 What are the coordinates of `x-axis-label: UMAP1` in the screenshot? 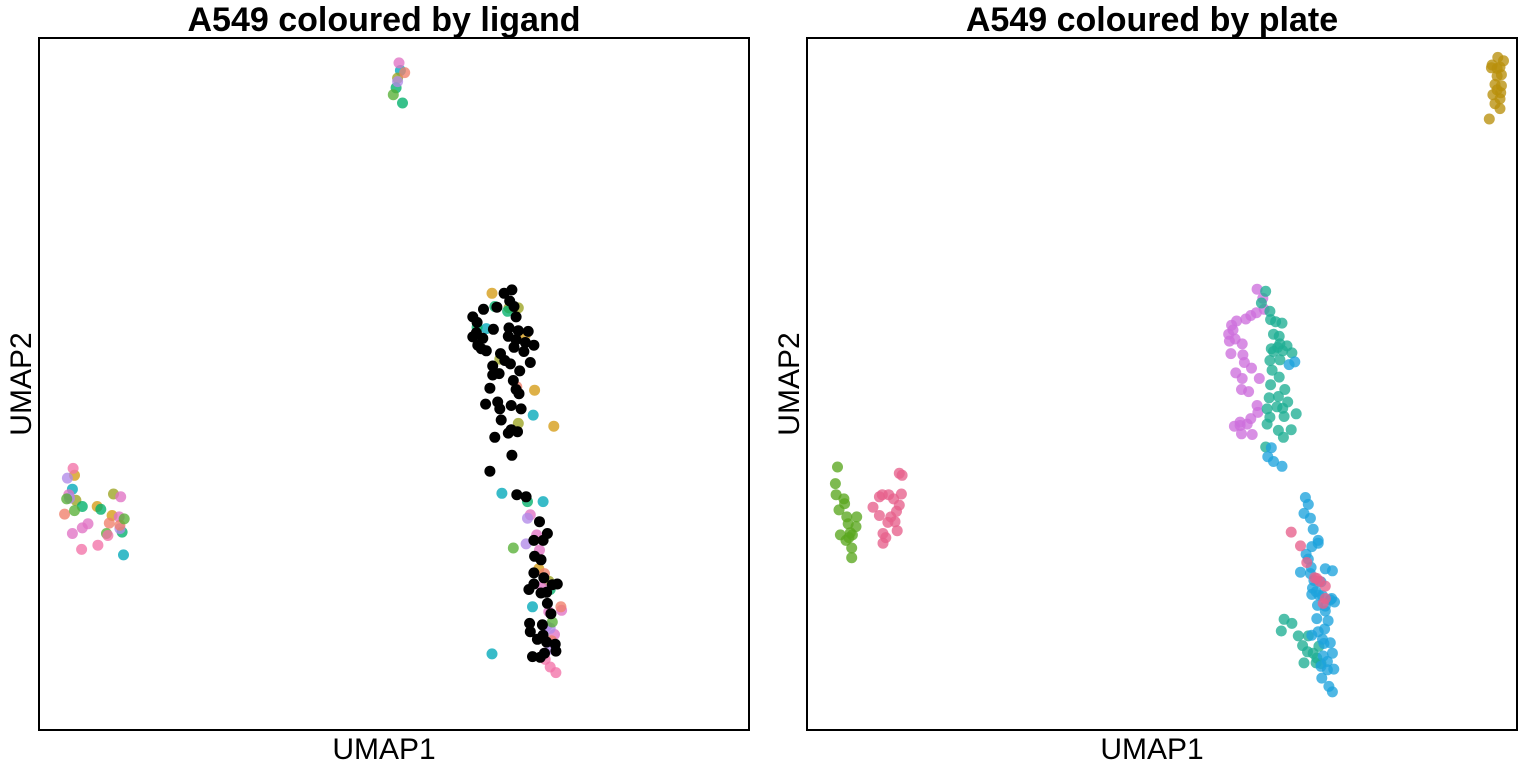 It's located at (1152, 749).